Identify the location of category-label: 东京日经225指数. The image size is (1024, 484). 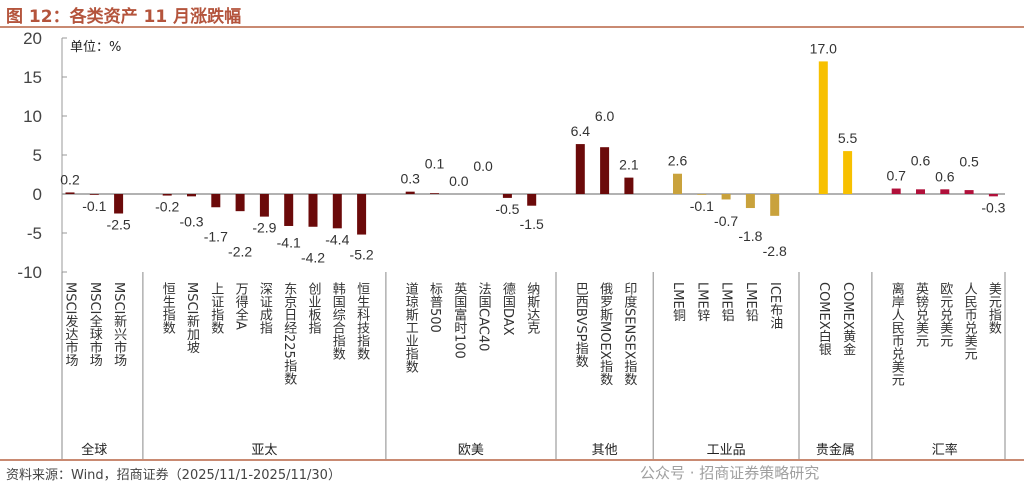
(289, 333).